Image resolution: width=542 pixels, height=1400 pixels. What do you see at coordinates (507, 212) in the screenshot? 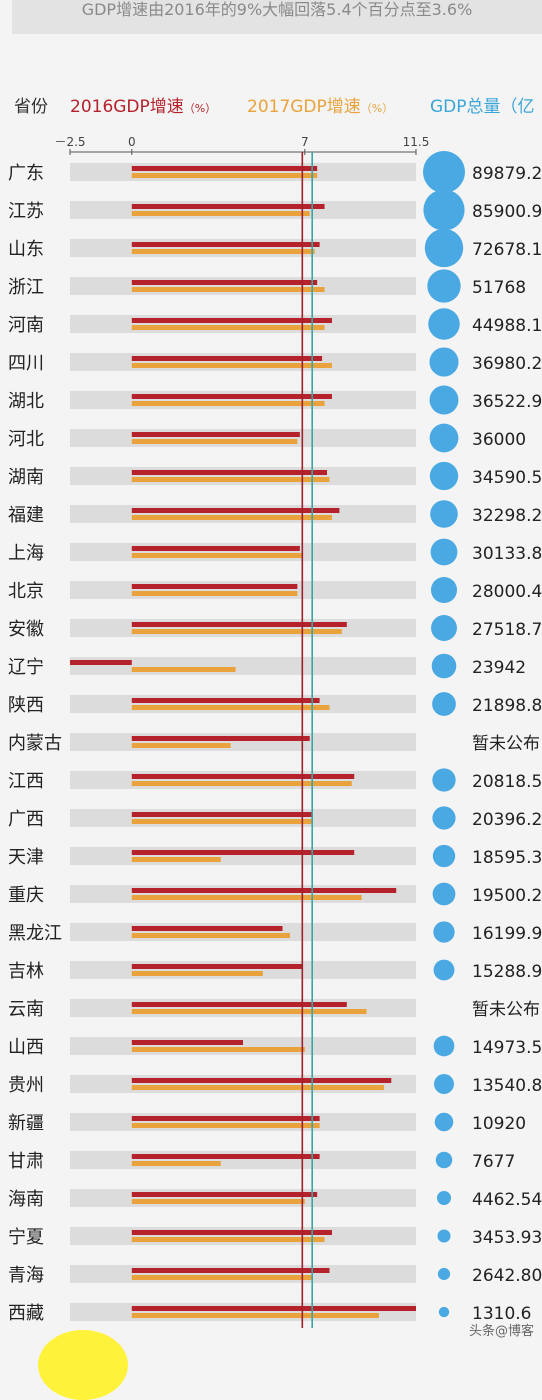
I see `gdp-value-label: 85900.9` at bounding box center [507, 212].